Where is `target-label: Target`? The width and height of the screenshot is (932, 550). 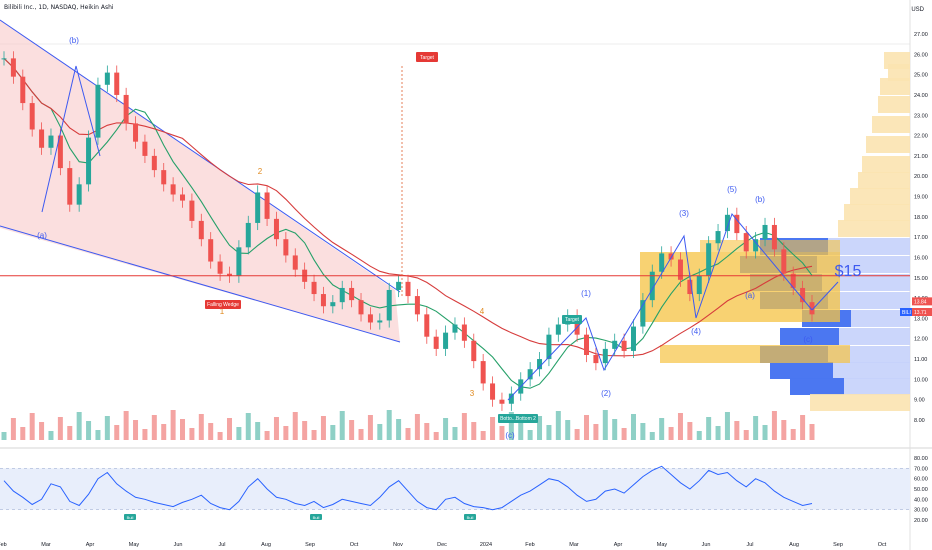
target-label: Target is located at coordinates (427, 58).